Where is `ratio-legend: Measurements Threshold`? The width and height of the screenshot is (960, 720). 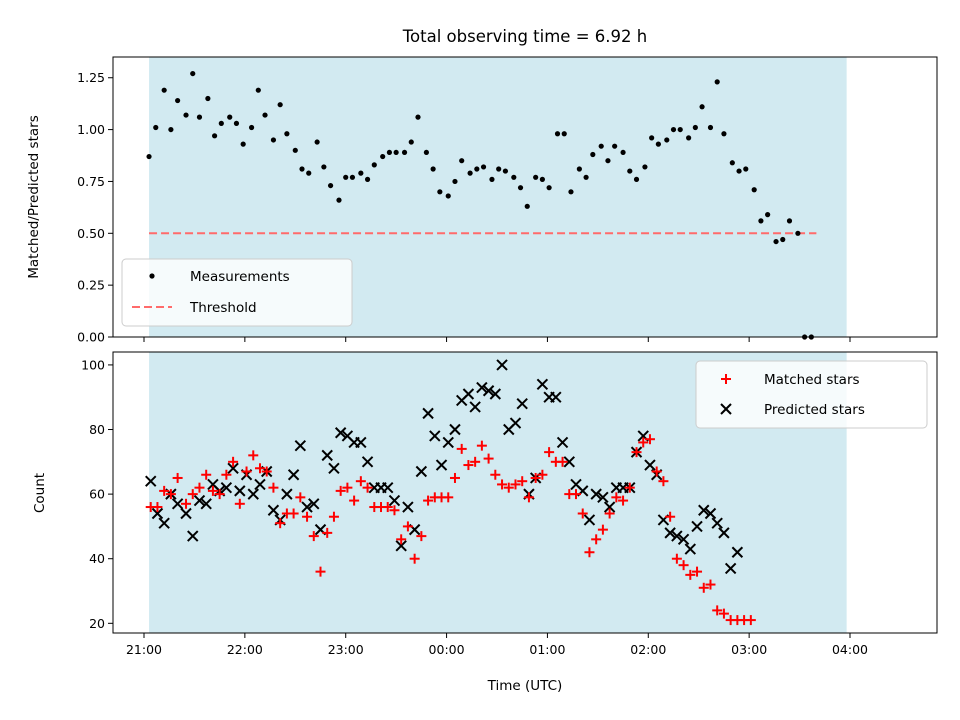
ratio-legend: Measurements Threshold is located at coordinates (237, 292).